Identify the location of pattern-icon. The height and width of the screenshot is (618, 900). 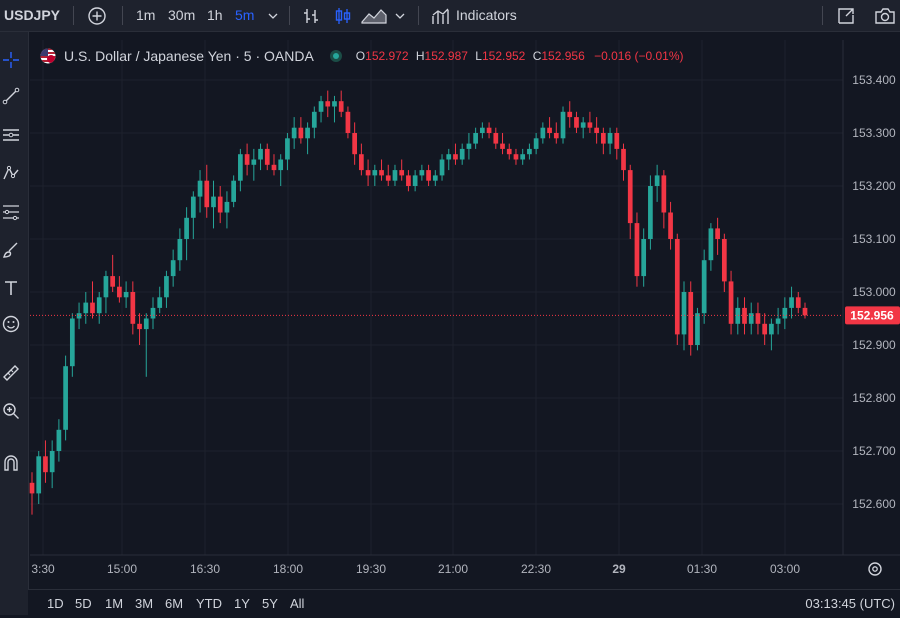
(11, 174).